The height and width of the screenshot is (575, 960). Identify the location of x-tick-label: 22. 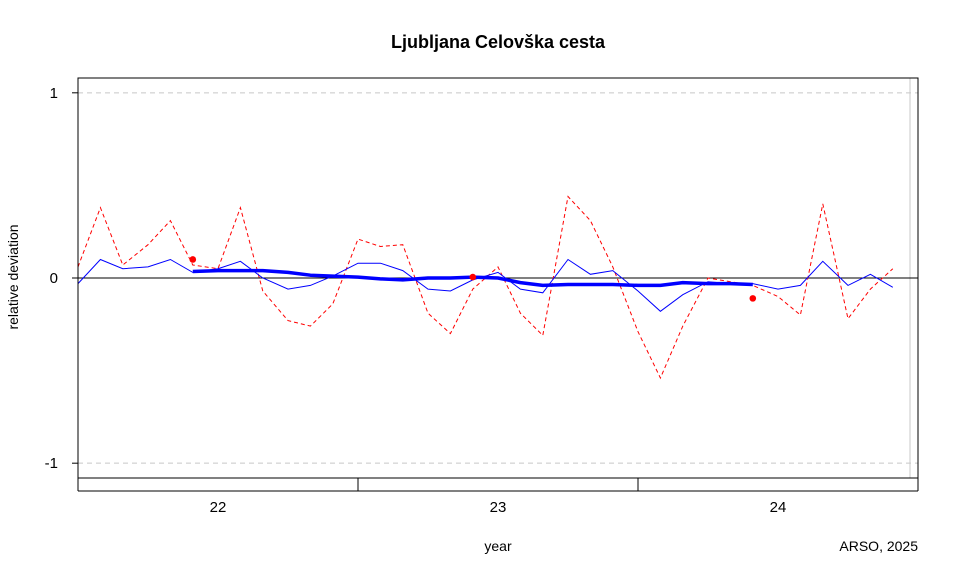
(218, 507).